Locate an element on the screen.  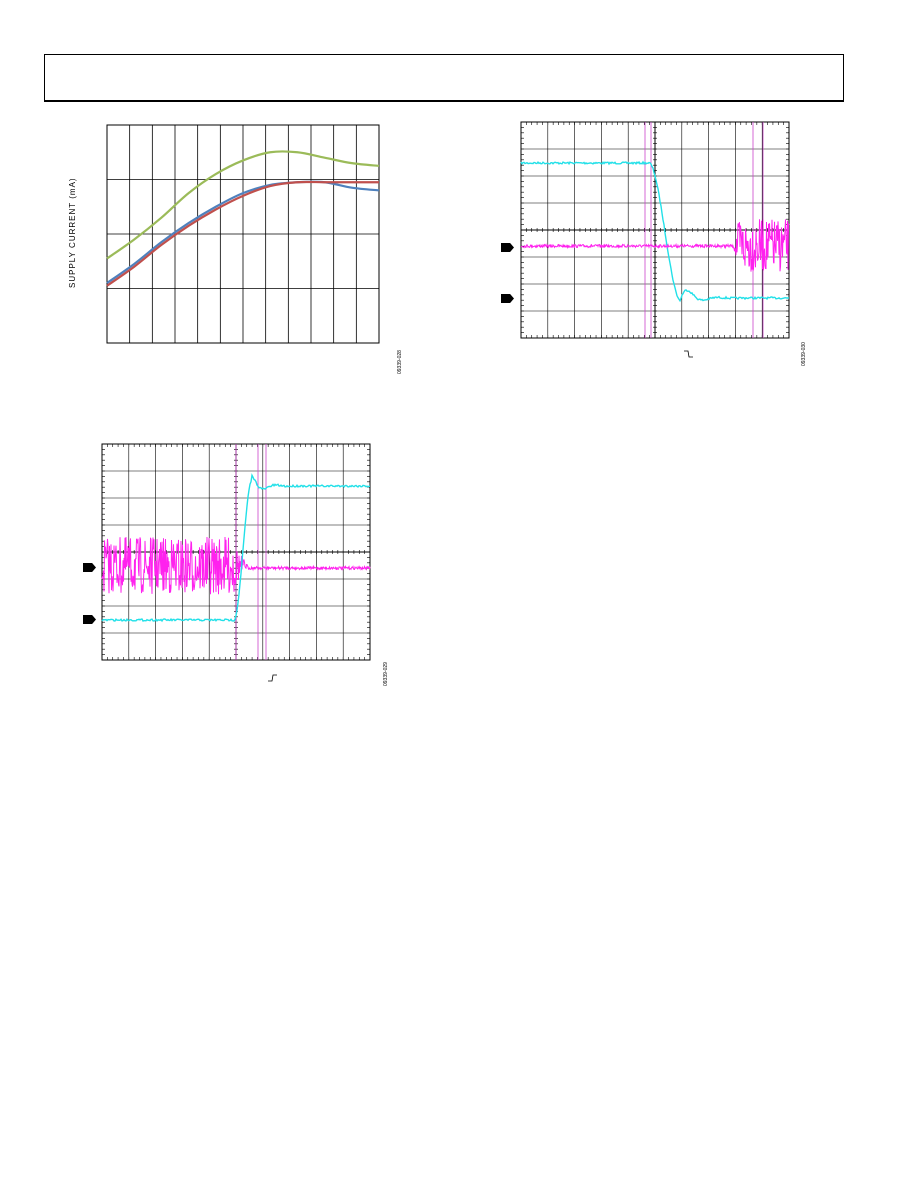
page-header-box is located at coordinates (444, 78).